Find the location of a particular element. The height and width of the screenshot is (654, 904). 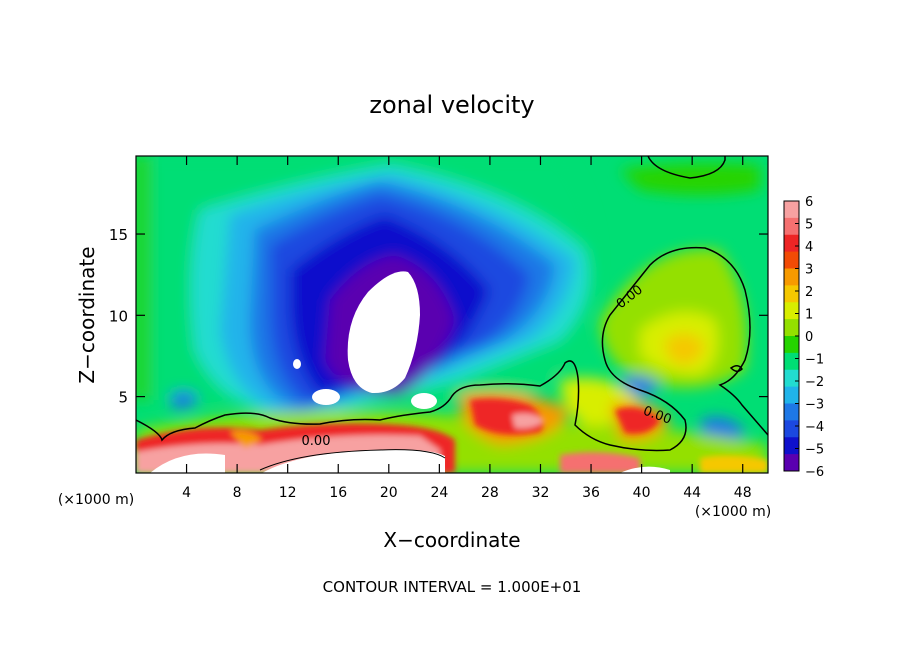

colorbar-label: 0 is located at coordinates (809, 337).